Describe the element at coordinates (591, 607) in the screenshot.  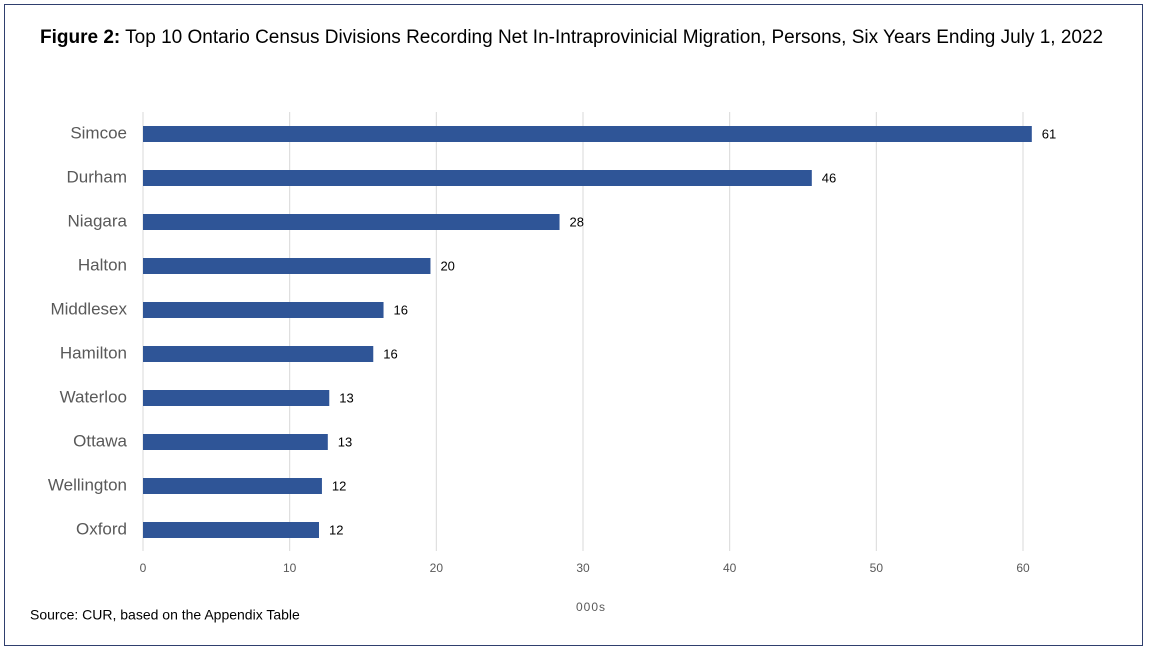
I see `x-axis-label: 000s` at that location.